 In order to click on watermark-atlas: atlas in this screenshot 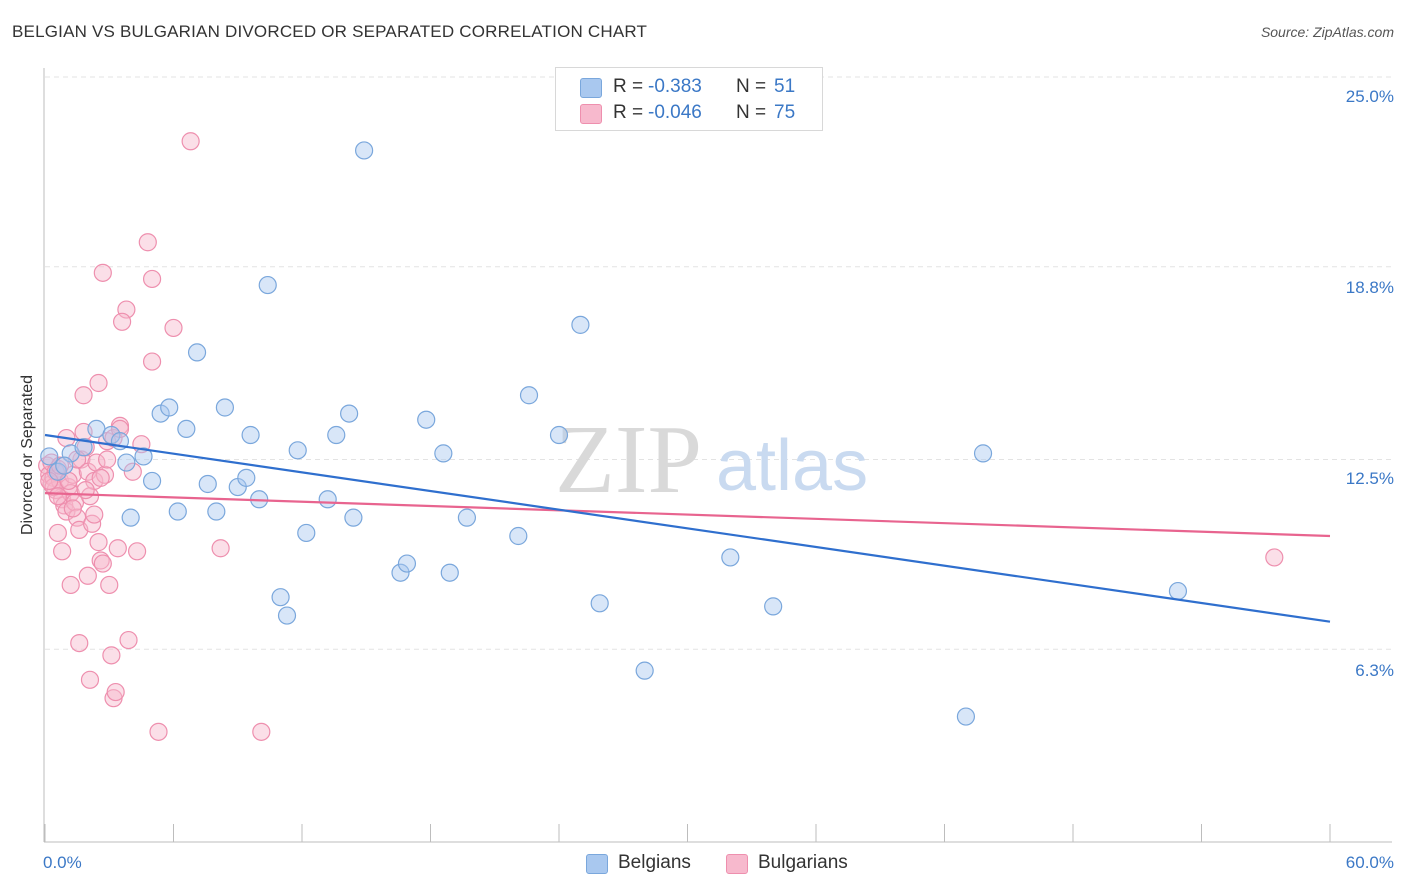, I will do `click(792, 466)`.